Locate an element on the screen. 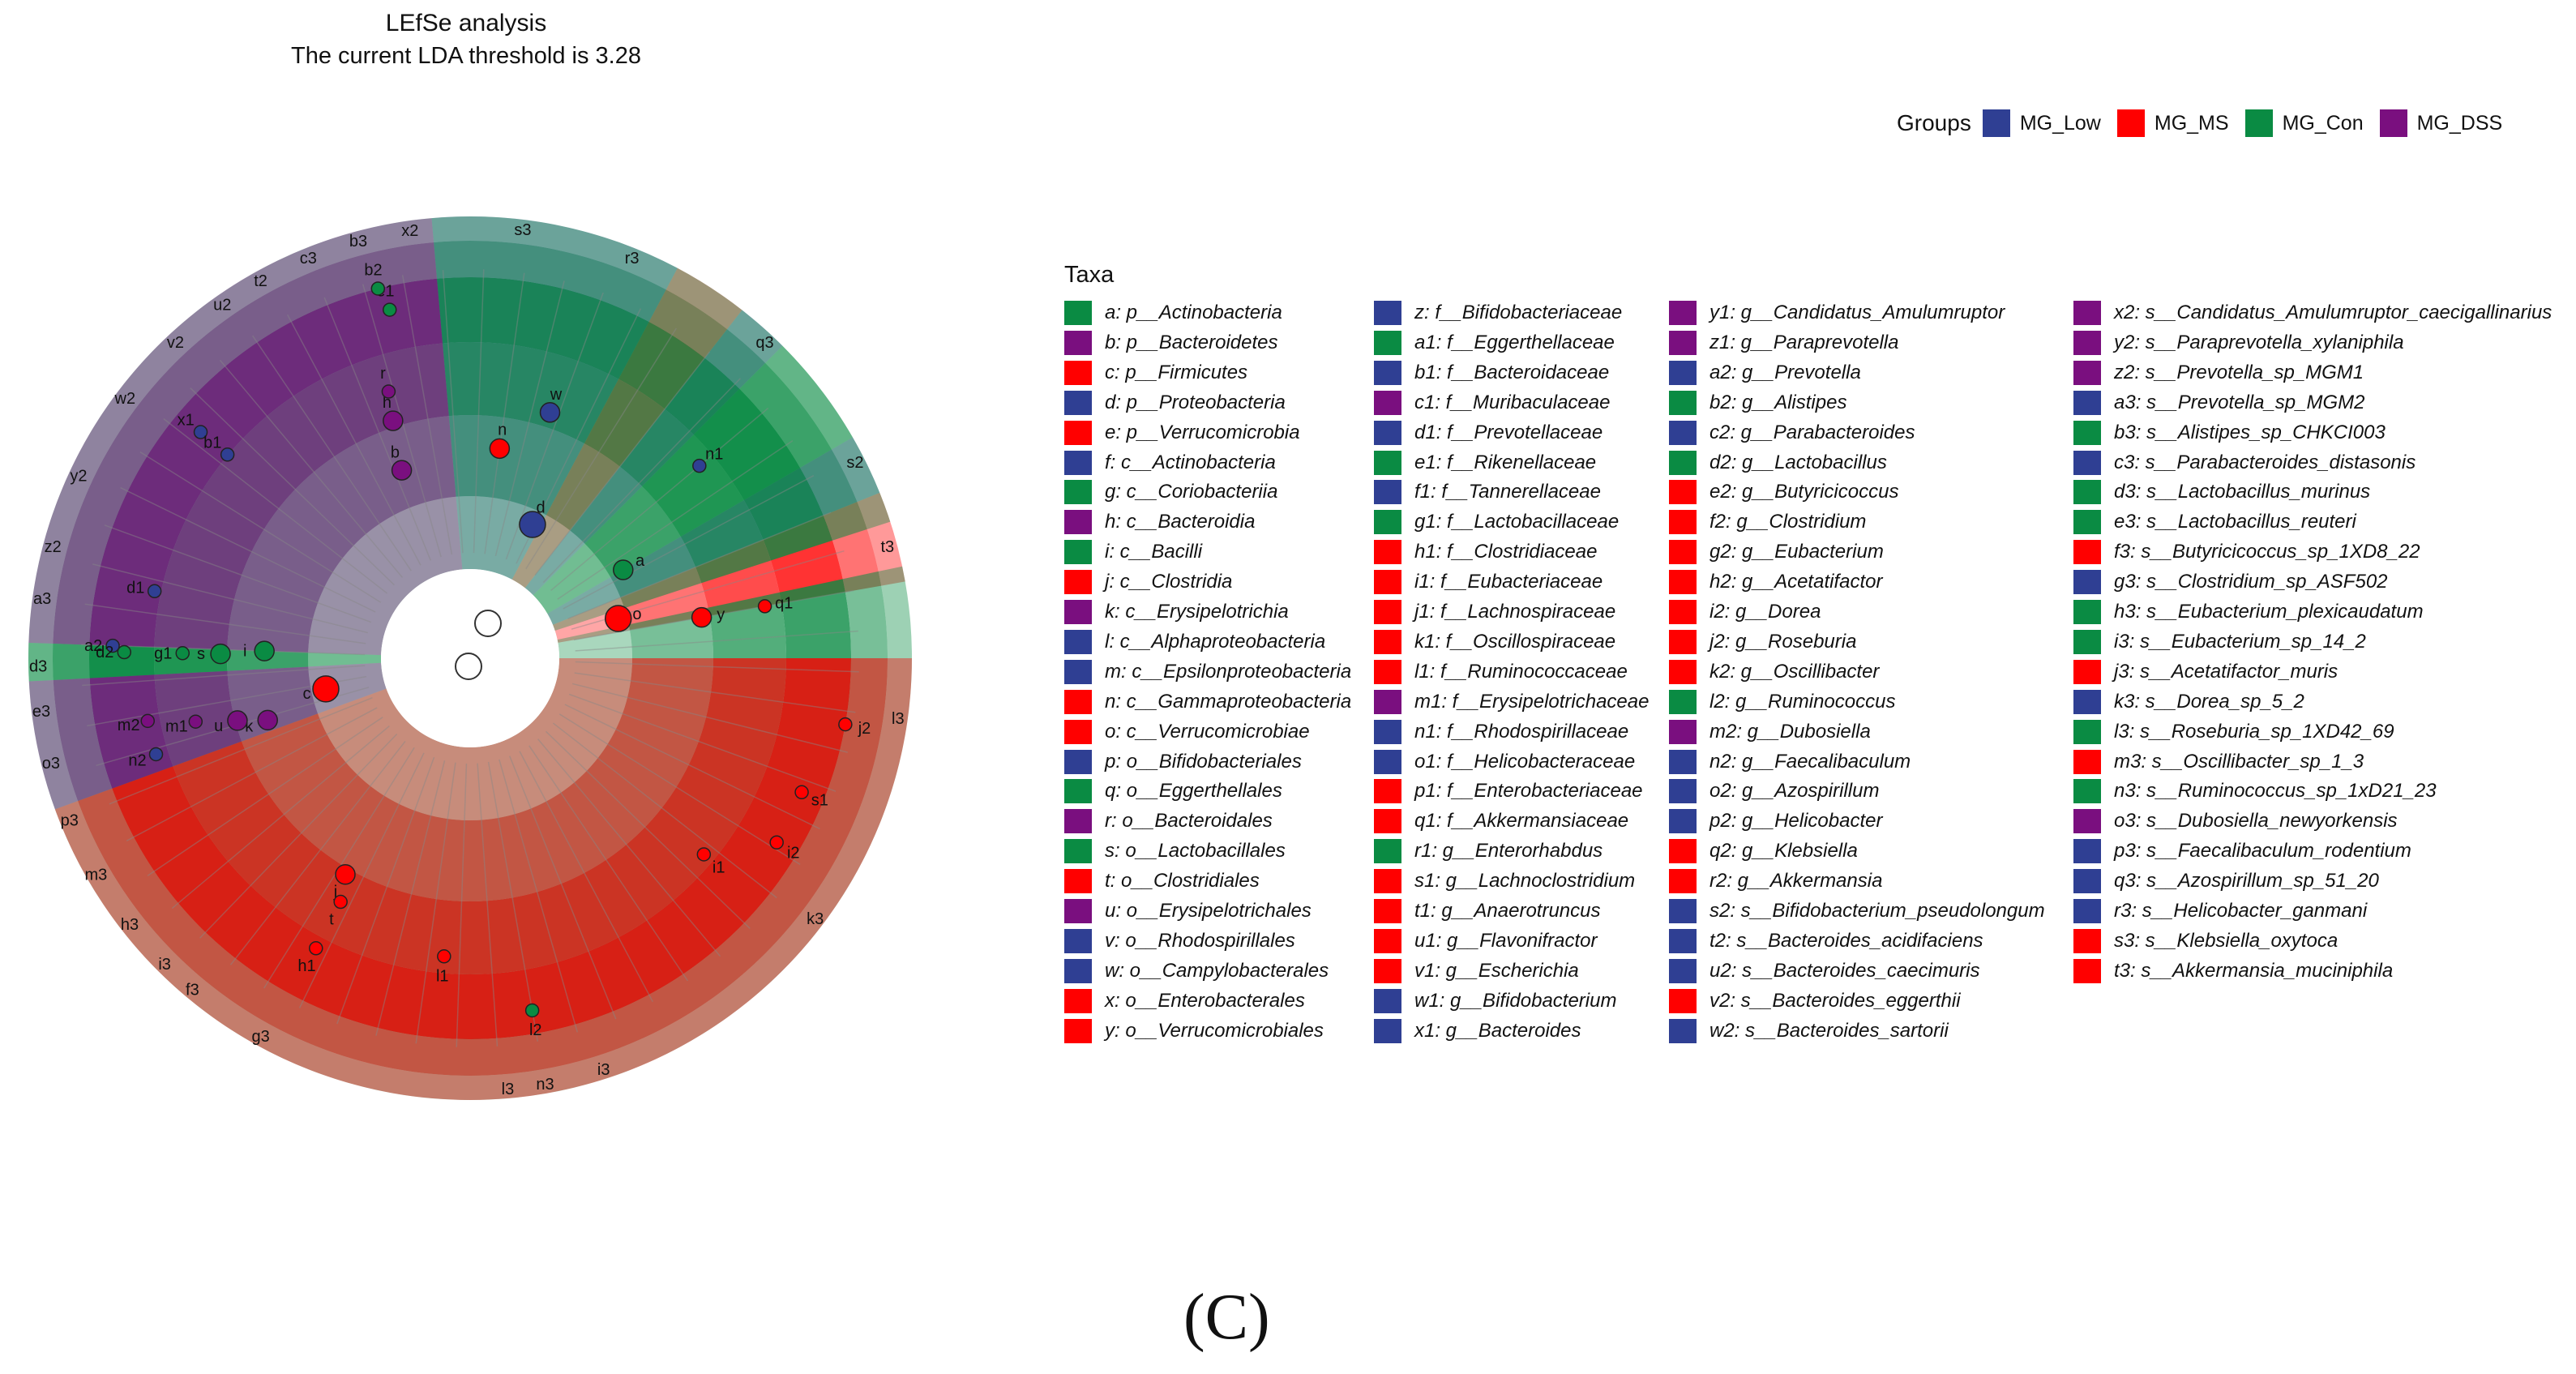  taxa-legend-item: s1: g__Lachnoclostridium is located at coordinates (1504, 881).